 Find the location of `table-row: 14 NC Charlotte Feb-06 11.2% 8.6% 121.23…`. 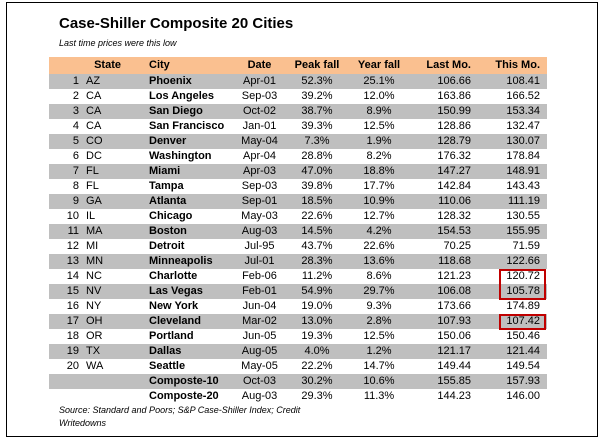

table-row: 14 NC Charlotte Feb-06 11.2% 8.6% 121.23… is located at coordinates (298, 276).